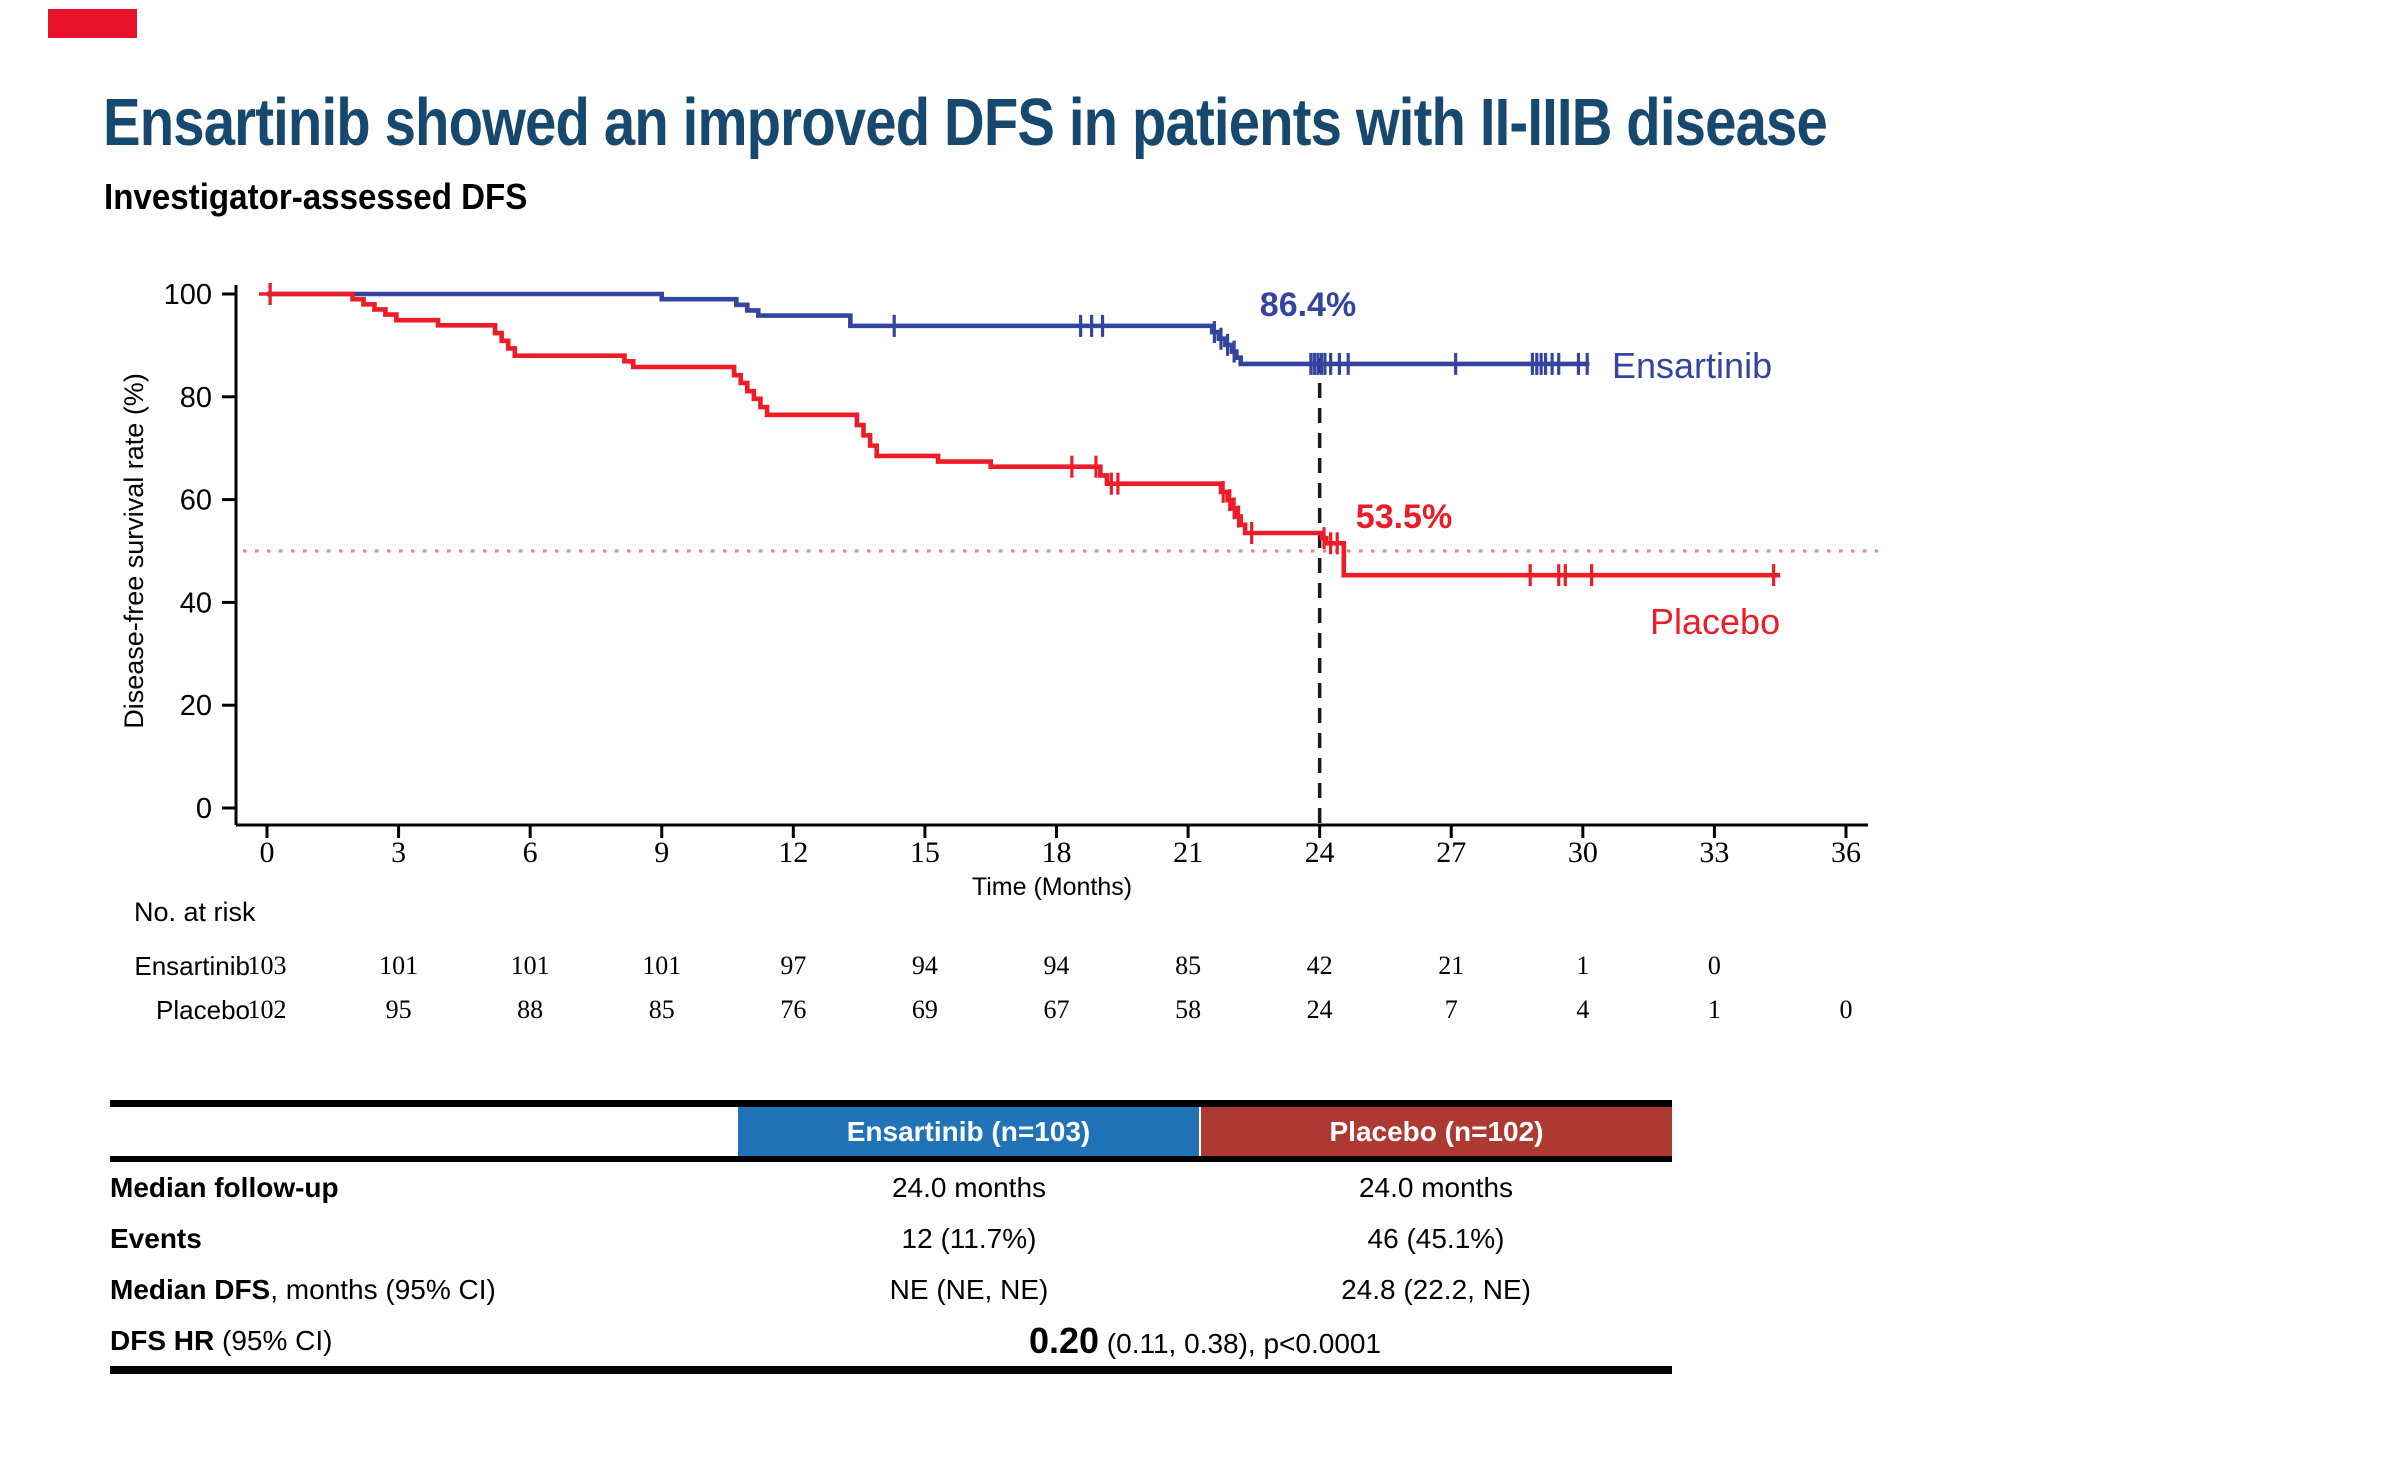 The height and width of the screenshot is (1458, 2396). I want to click on summary-row-label-bold: Events, so click(156, 1238).